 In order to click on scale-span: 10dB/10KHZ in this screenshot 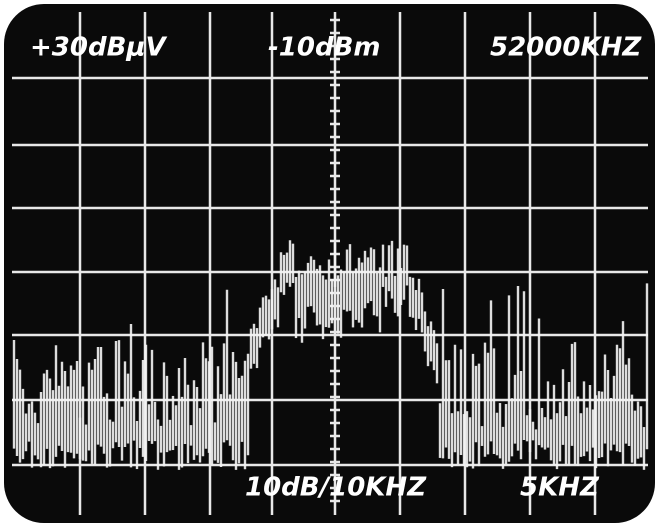, I will do `click(336, 488)`.